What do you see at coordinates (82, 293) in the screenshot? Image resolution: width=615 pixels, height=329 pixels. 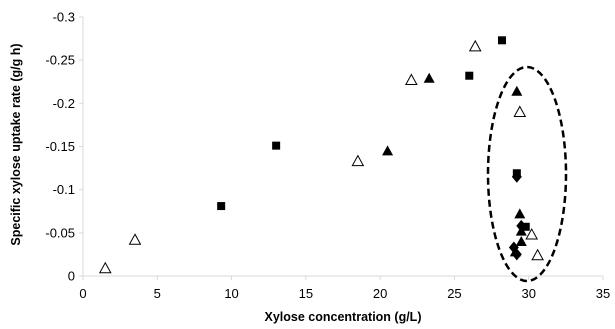 I see `x-tick-label: 0` at bounding box center [82, 293].